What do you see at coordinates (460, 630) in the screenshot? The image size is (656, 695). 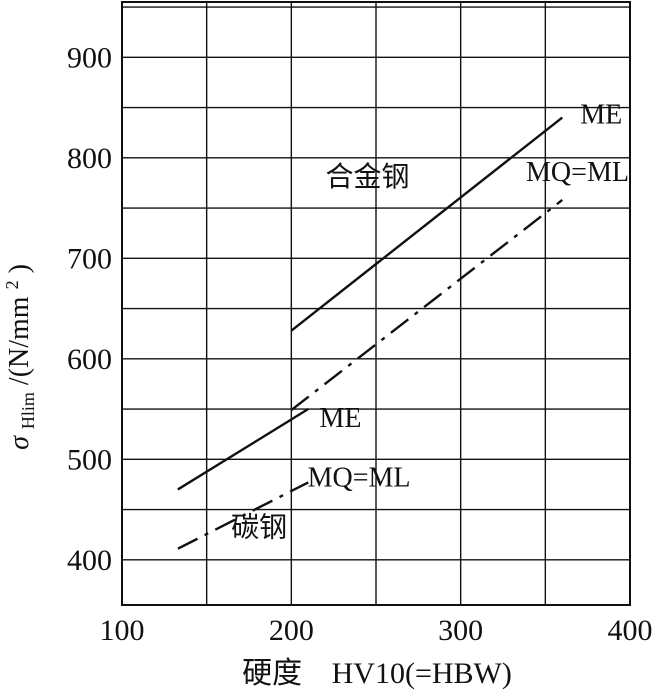 I see `x-tick-label: 300` at bounding box center [460, 630].